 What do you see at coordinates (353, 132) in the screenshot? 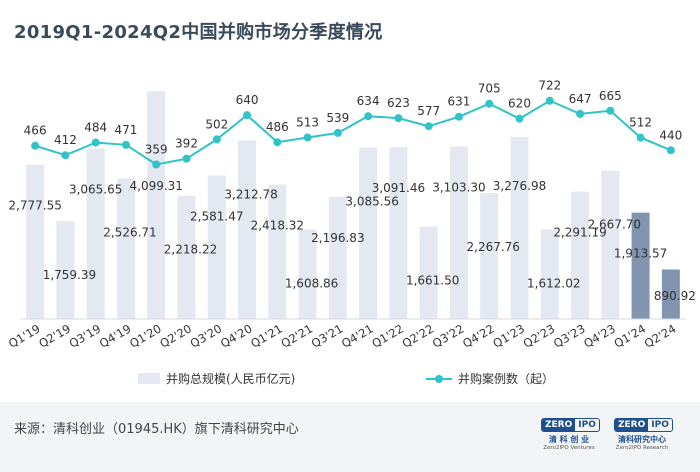
I see `line-series-path` at bounding box center [353, 132].